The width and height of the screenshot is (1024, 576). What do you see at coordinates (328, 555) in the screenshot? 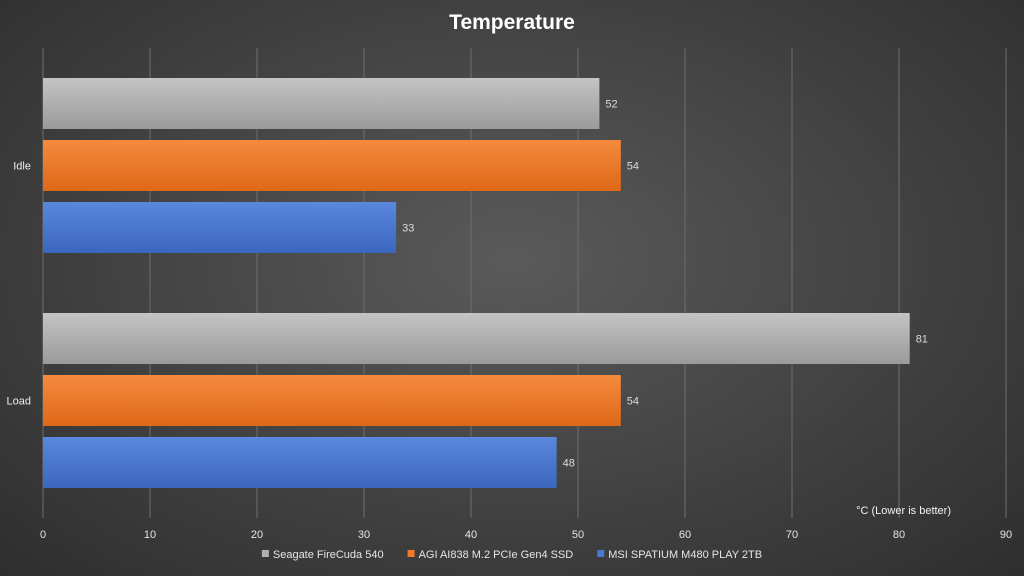
I see `legend-label: Seagate FireCuda 540` at bounding box center [328, 555].